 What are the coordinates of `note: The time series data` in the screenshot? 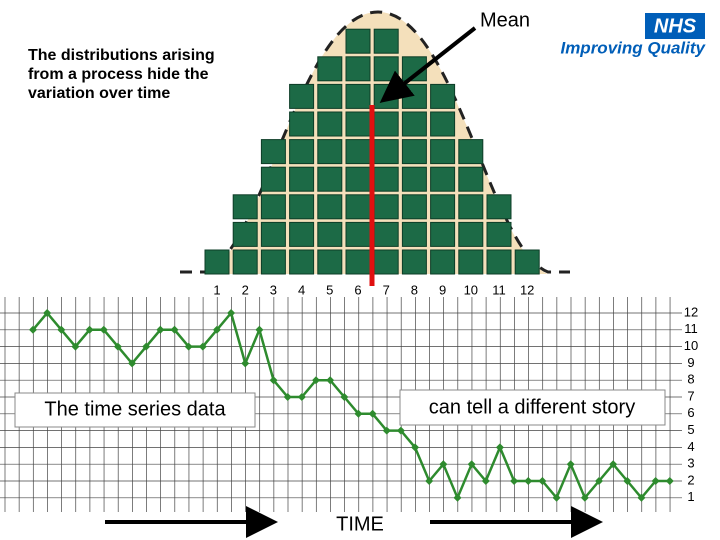 It's located at (135, 409).